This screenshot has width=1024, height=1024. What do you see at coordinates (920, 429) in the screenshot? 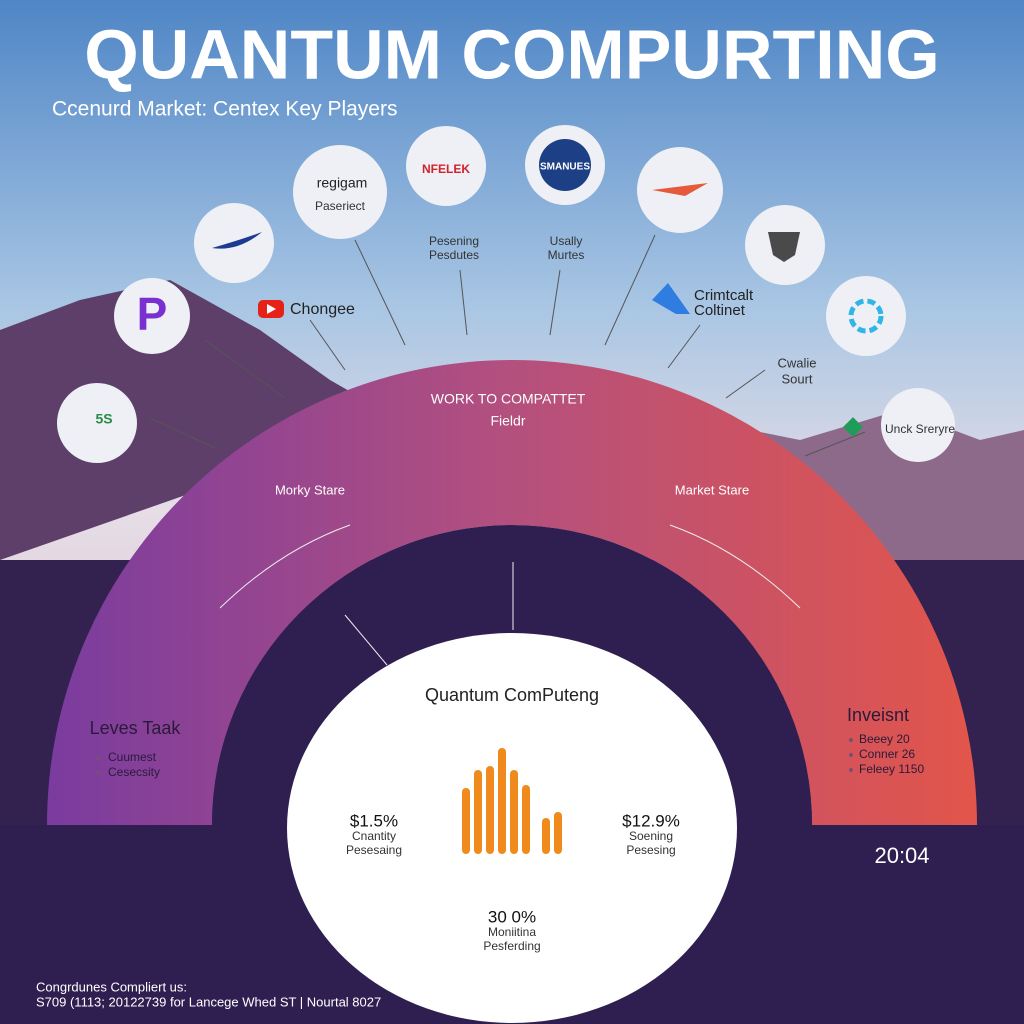
I see `logo-label: Unck Sreryre` at bounding box center [920, 429].